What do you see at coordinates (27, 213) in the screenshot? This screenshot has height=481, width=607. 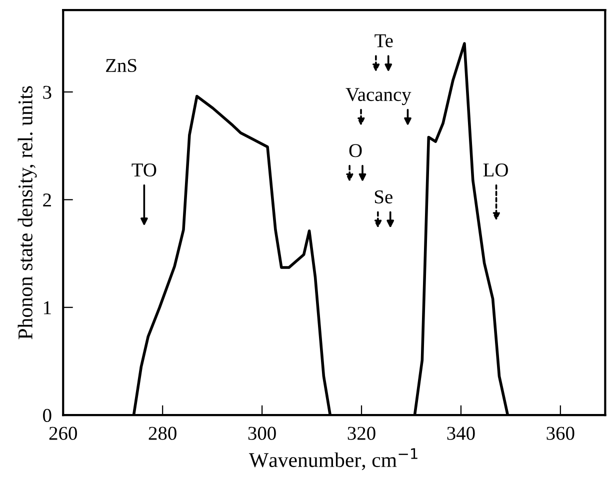 I see `y-axis-title: Phonon state density, rel. units` at bounding box center [27, 213].